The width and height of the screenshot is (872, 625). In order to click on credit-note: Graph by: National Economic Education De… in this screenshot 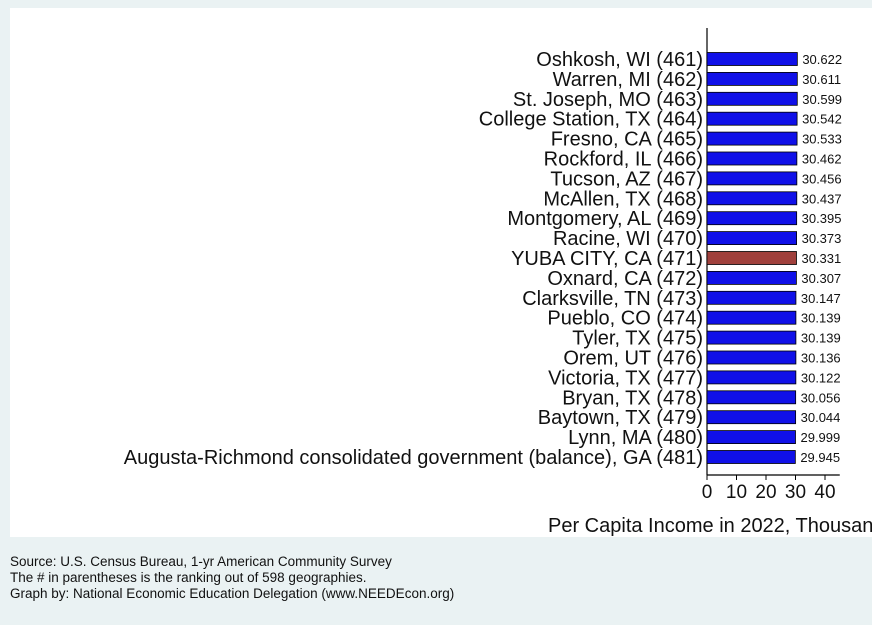, I will do `click(232, 593)`.